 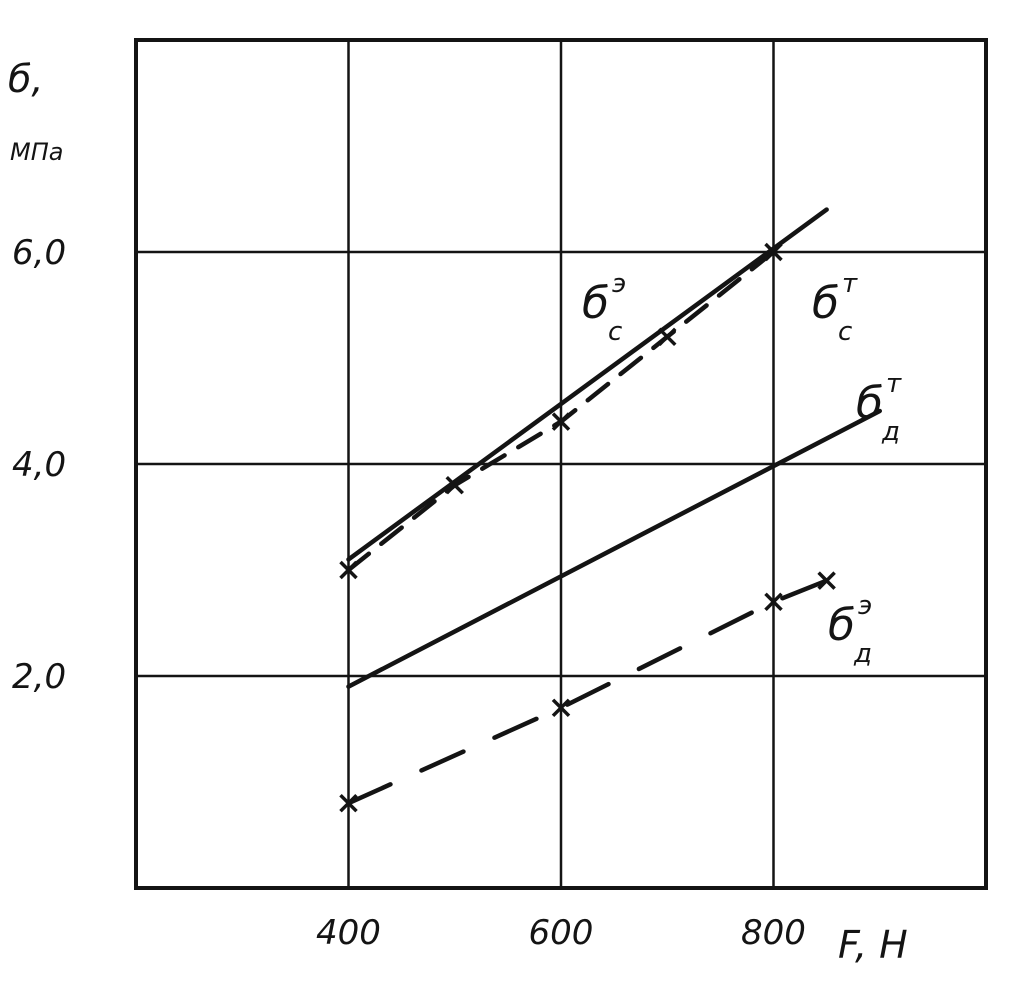 What do you see at coordinates (890, 432) in the screenshot?
I see `series-2-subscript: д` at bounding box center [890, 432].